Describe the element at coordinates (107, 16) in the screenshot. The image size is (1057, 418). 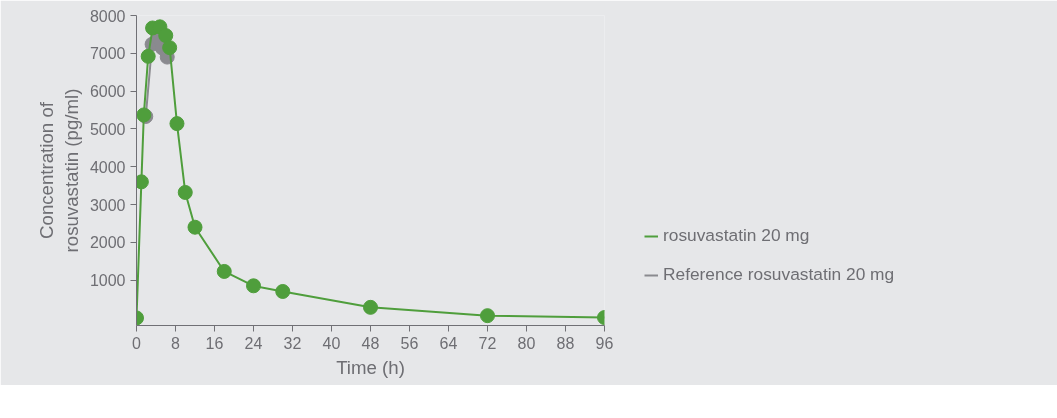
I see `y-tick-label: 8000` at that location.